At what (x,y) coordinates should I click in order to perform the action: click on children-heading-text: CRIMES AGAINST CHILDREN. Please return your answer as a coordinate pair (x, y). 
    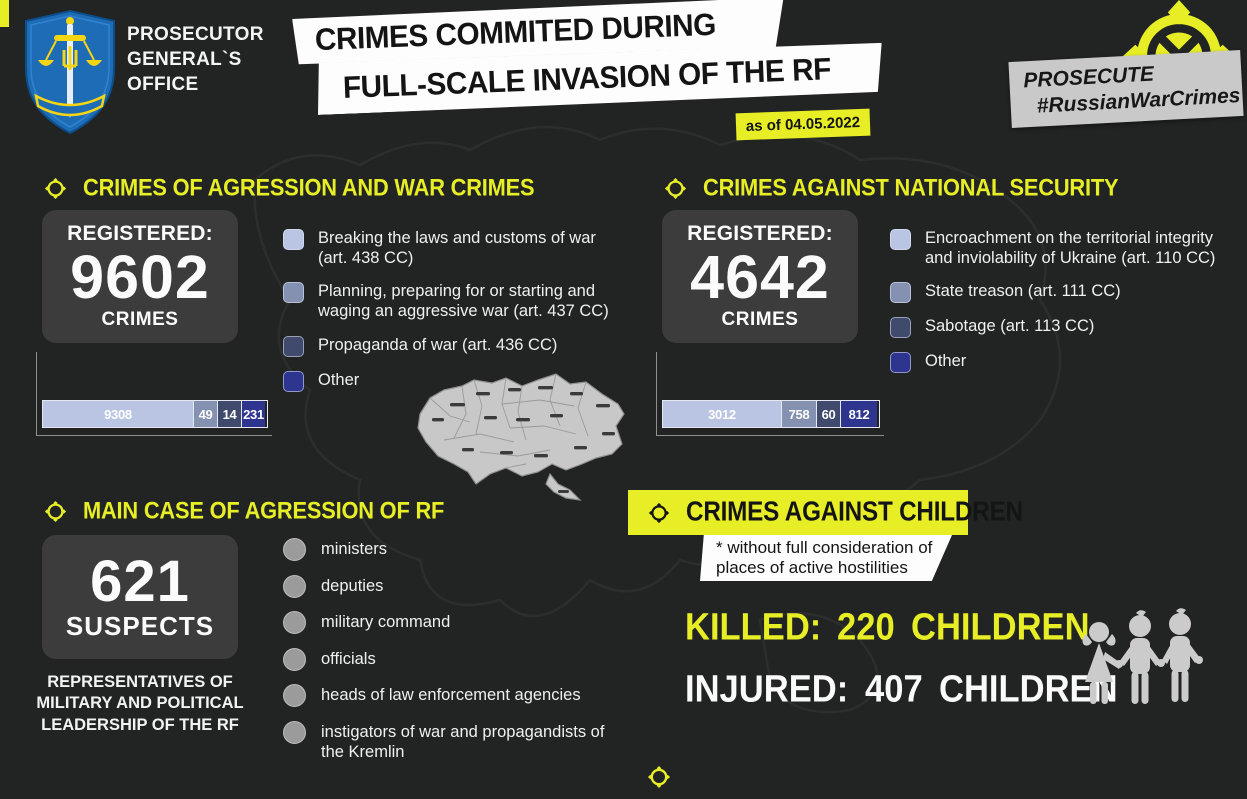
    Looking at the image, I should click on (854, 512).